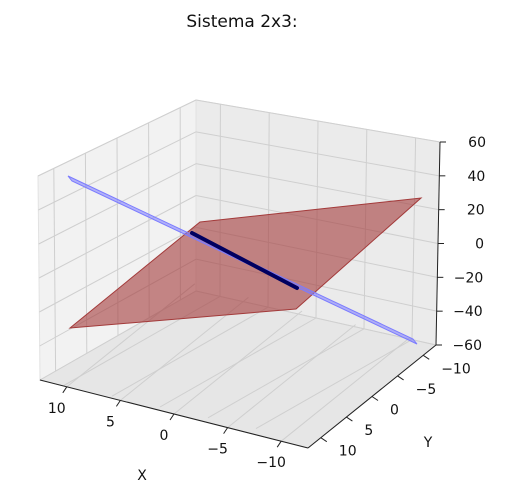 The image size is (524, 499). I want to click on intersection-line, so click(244, 260).